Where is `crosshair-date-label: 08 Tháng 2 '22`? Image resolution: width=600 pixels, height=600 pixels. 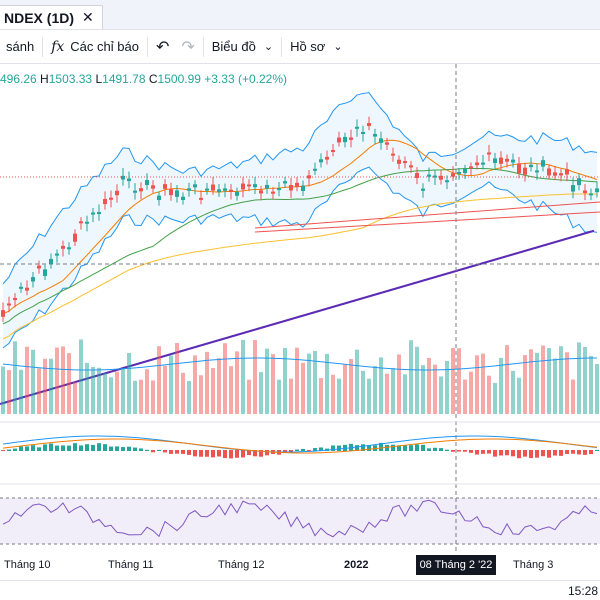 crosshair-date-label: 08 Tháng 2 '22 is located at coordinates (456, 565).